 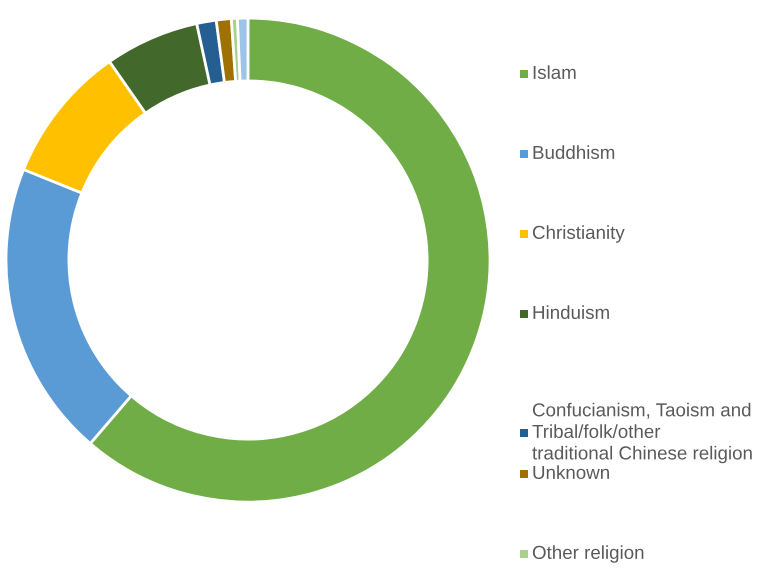 What do you see at coordinates (571, 312) in the screenshot?
I see `legend-label: Hinduism` at bounding box center [571, 312].